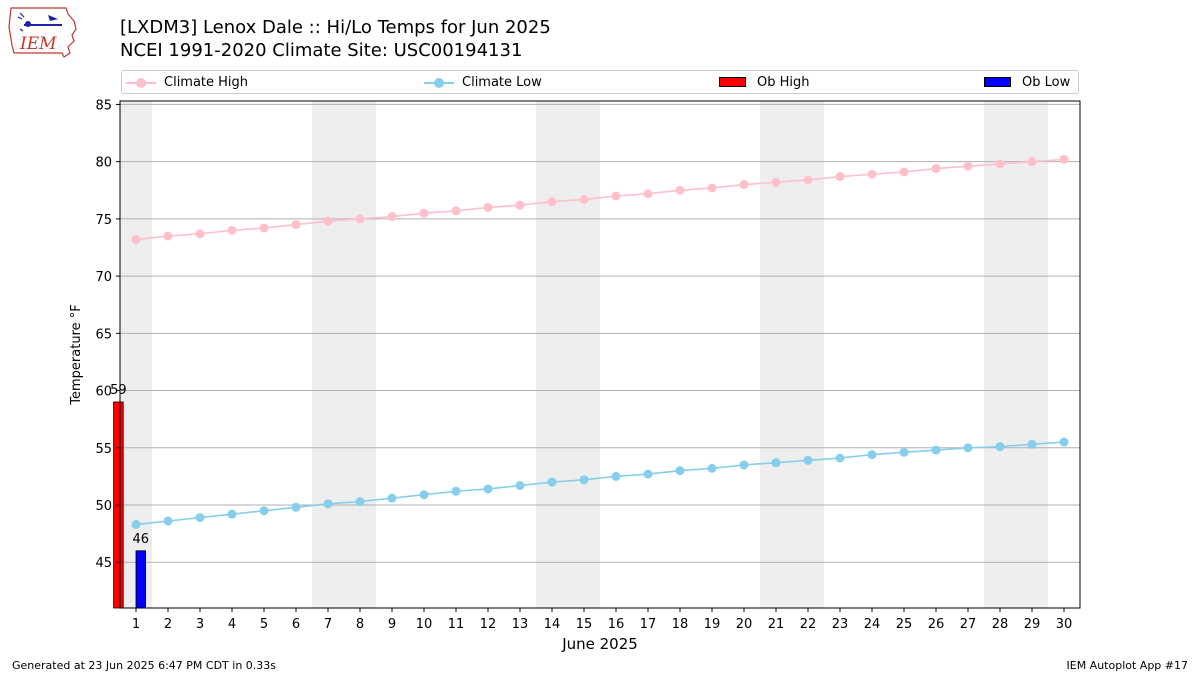  What do you see at coordinates (232, 624) in the screenshot?
I see `x-tick-label: 4` at bounding box center [232, 624].